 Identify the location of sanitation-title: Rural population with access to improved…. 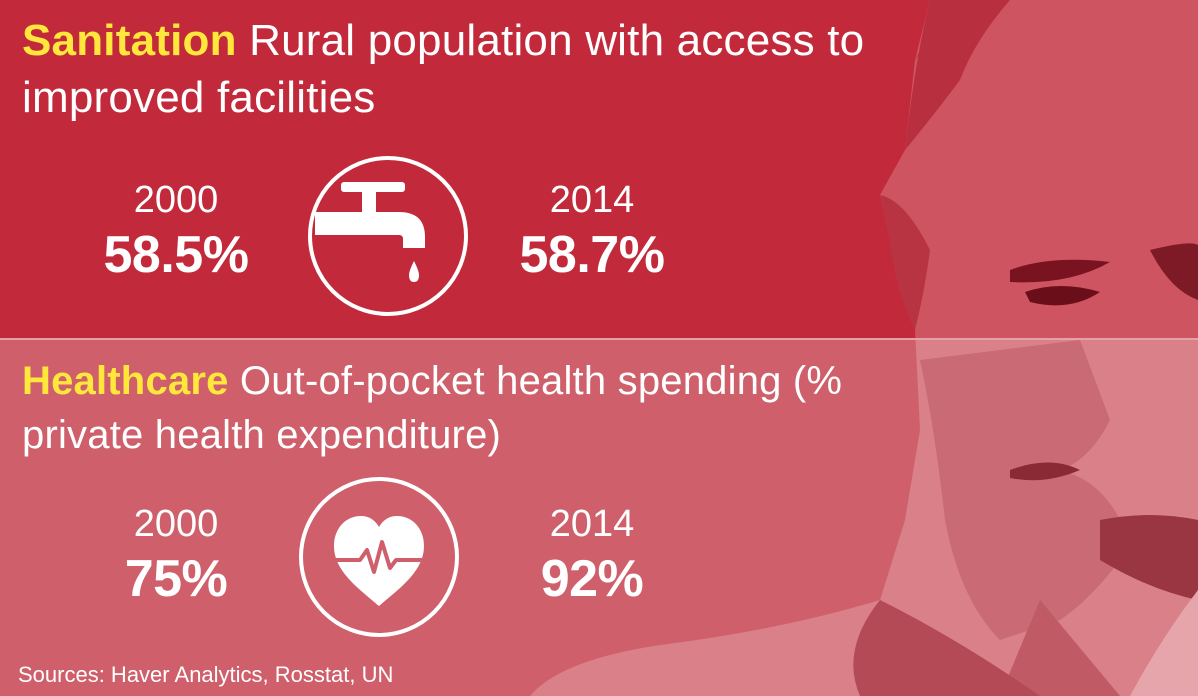
(443, 69).